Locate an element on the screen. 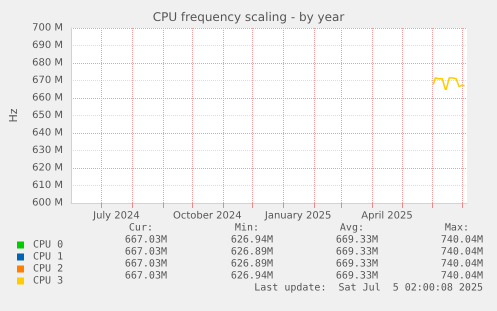 Image resolution: width=497 pixels, height=311 pixels. x-tick-label: January 2025 is located at coordinates (298, 216).